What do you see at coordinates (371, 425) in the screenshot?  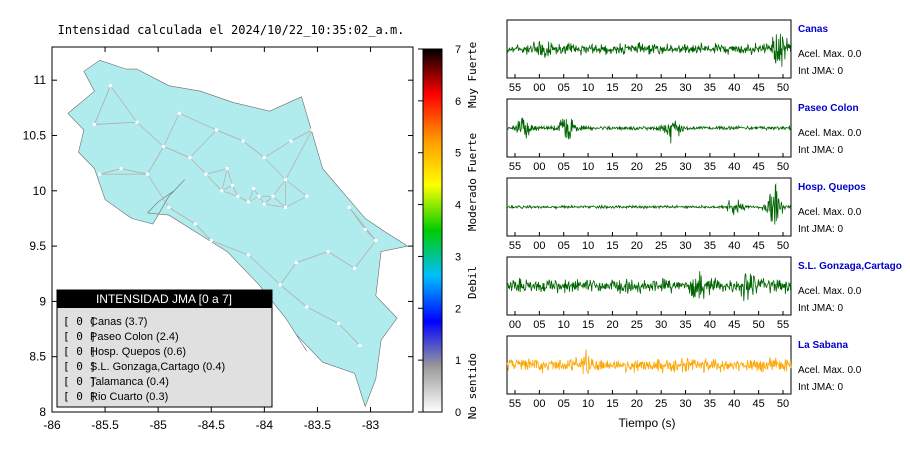 I see `x-tick-label: -83` at bounding box center [371, 425].